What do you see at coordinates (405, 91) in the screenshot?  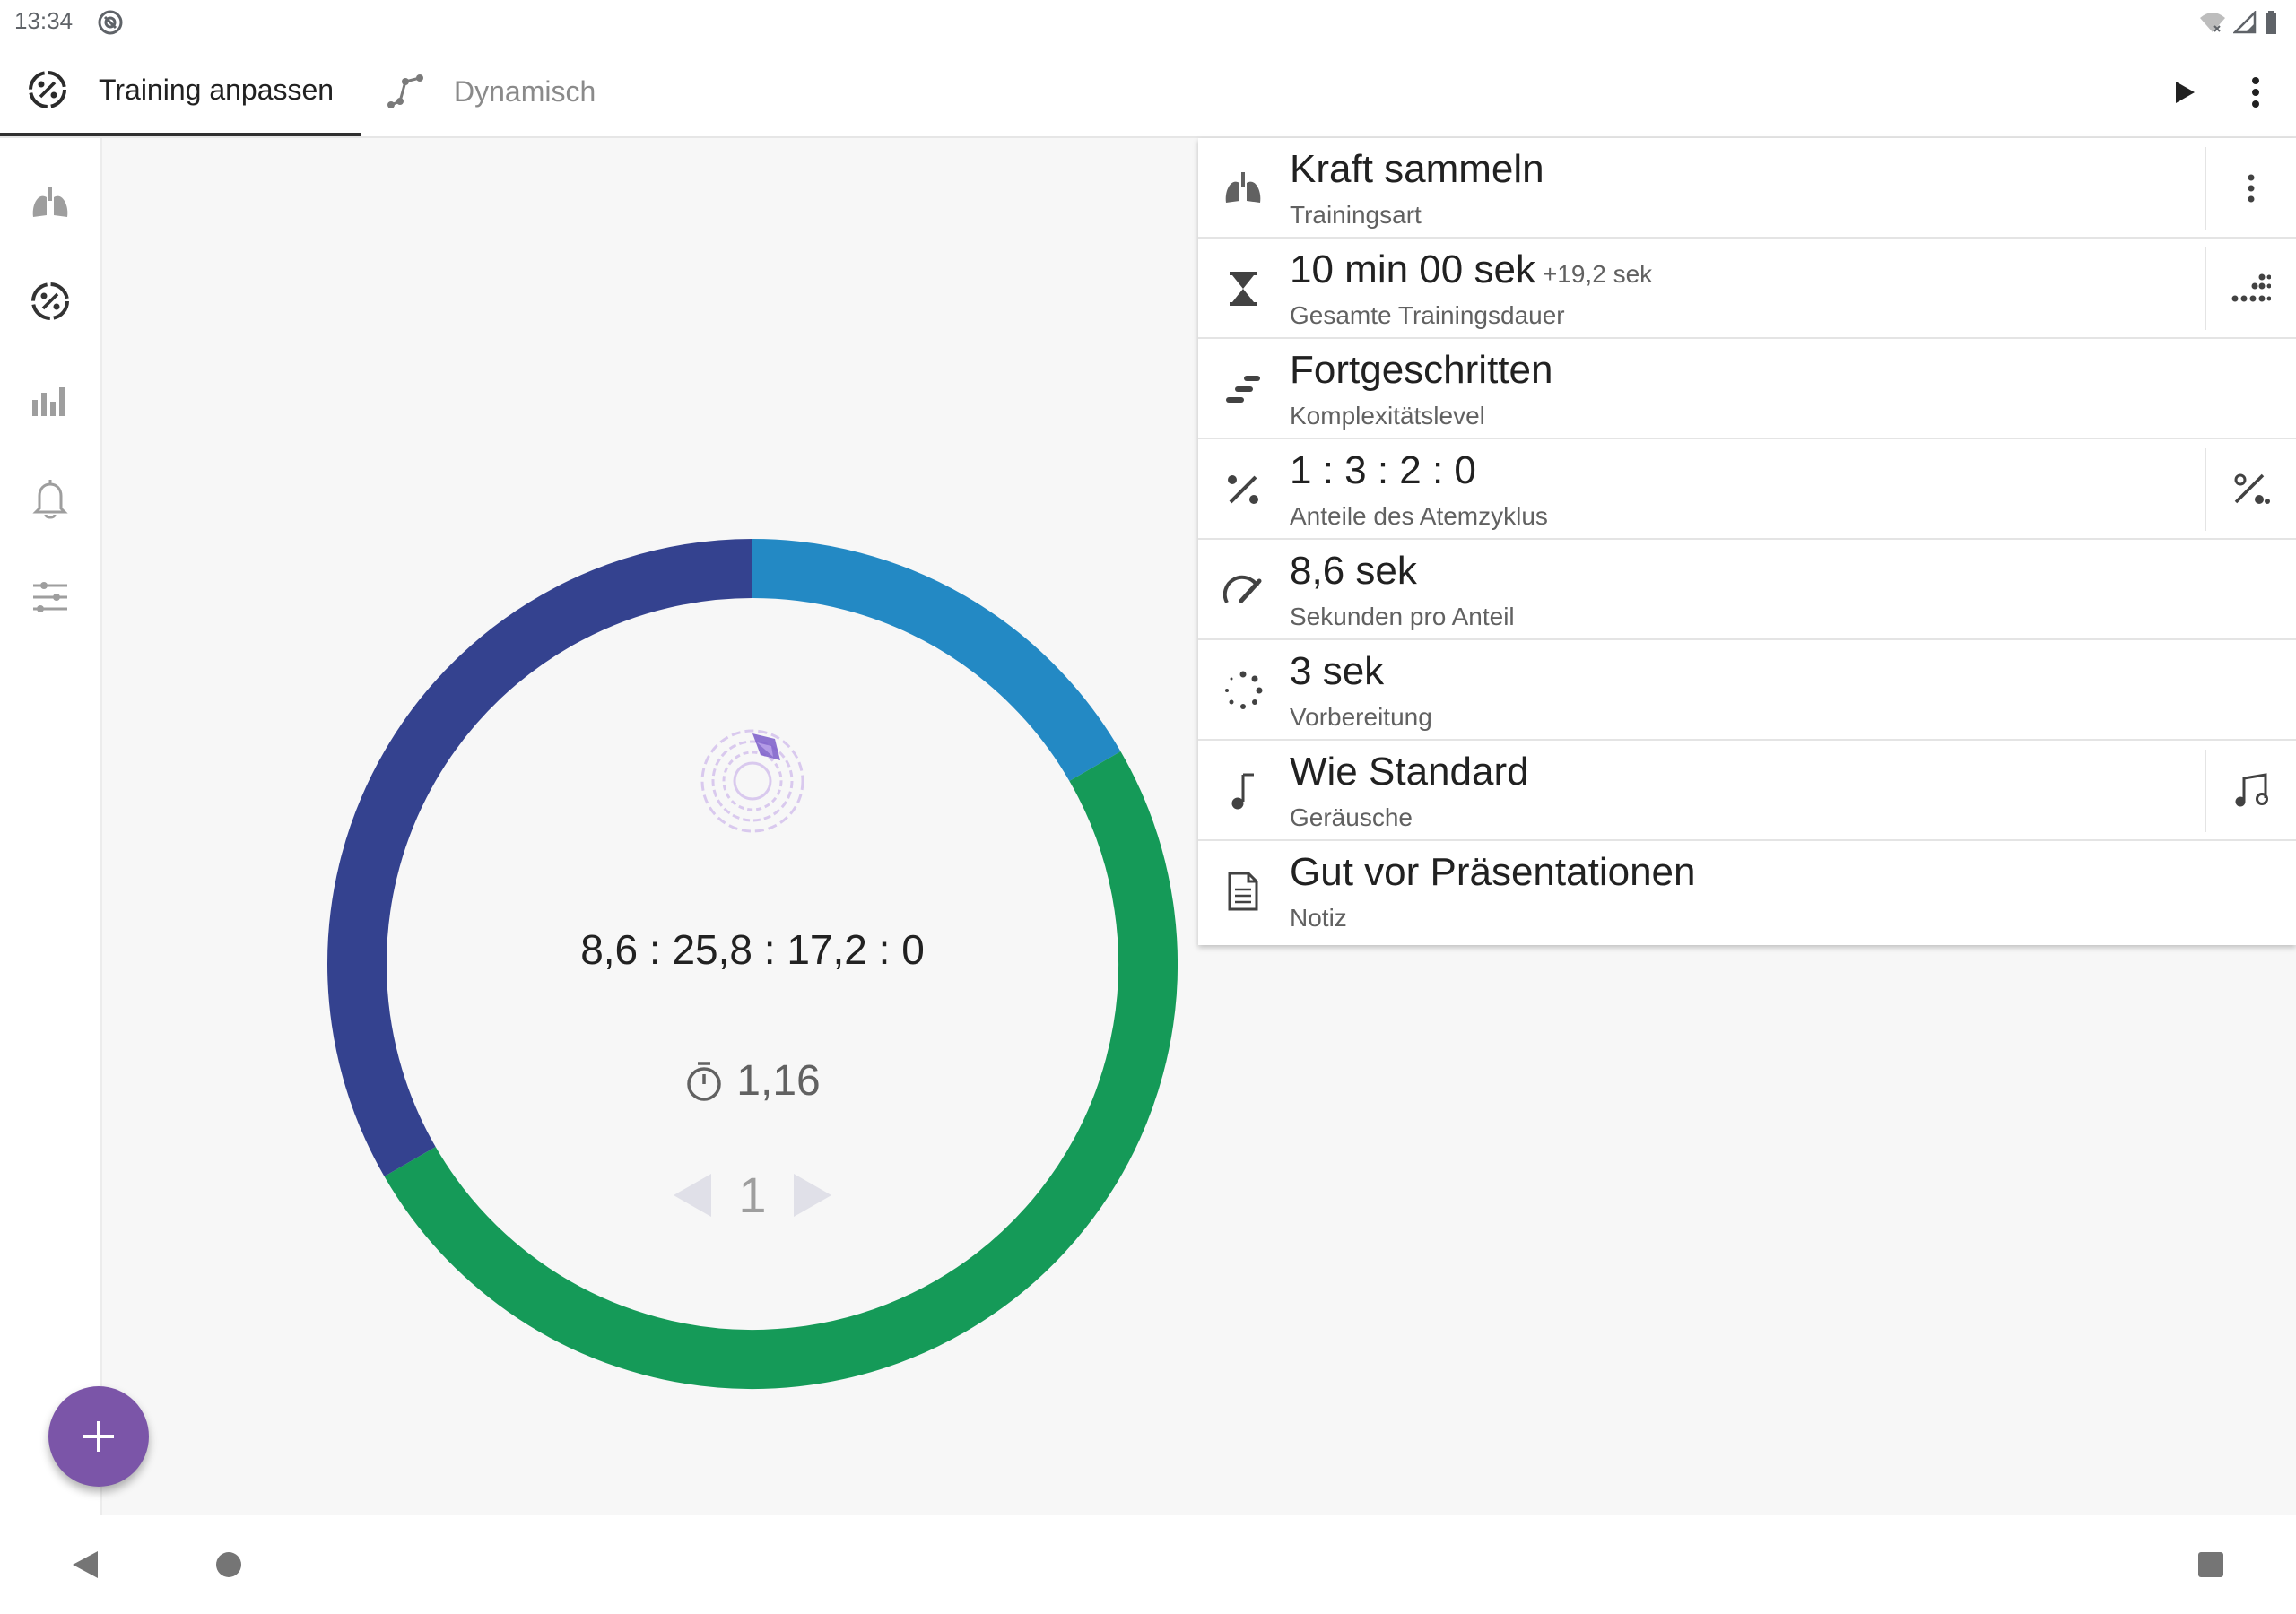 I see `graph-points-icon` at bounding box center [405, 91].